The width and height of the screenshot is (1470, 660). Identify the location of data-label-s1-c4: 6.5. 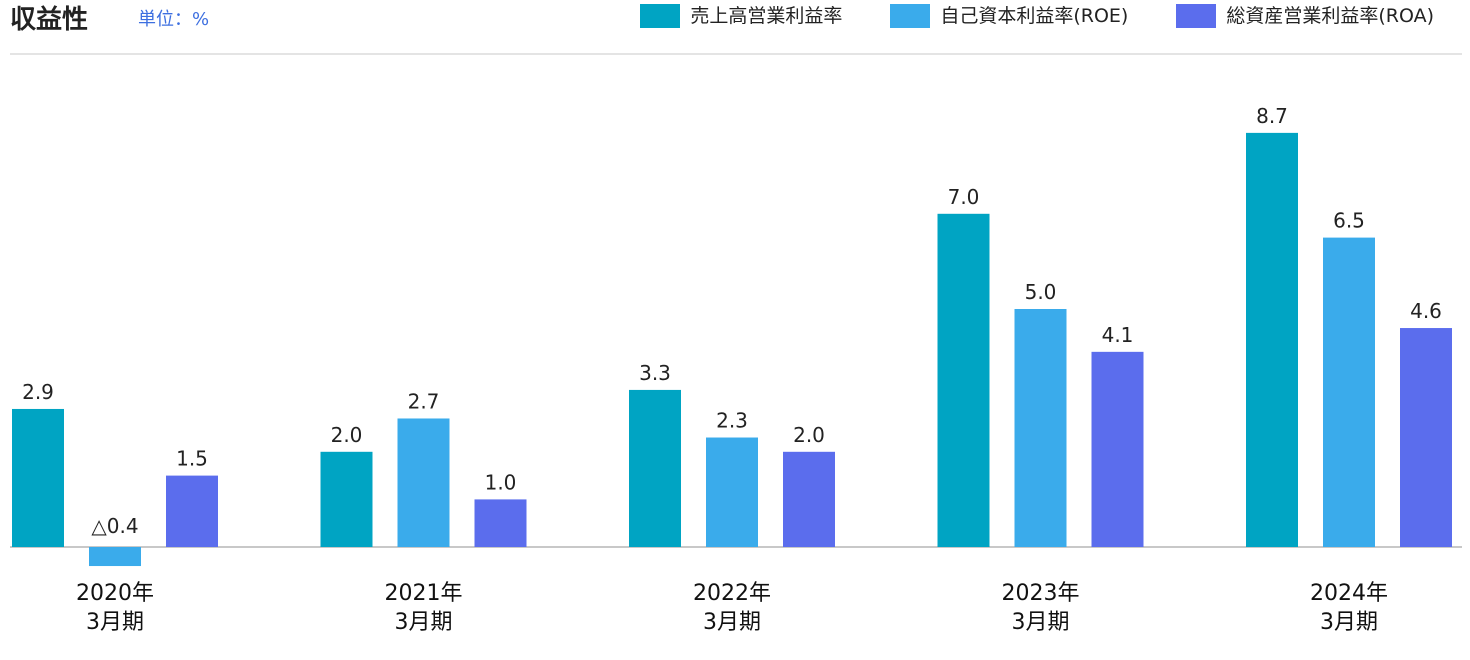
(1349, 221).